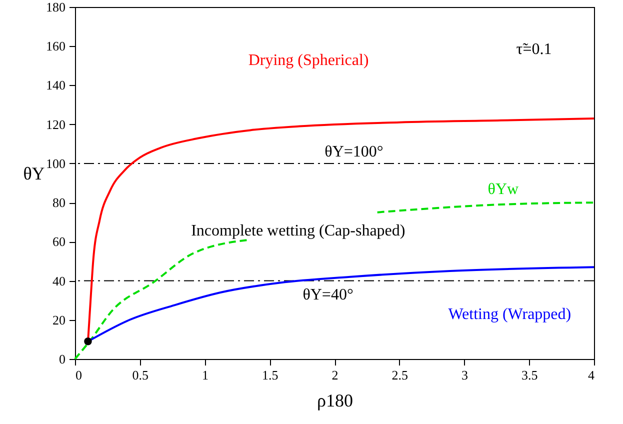  I want to click on x-axis-title: ρ180, so click(335, 400).